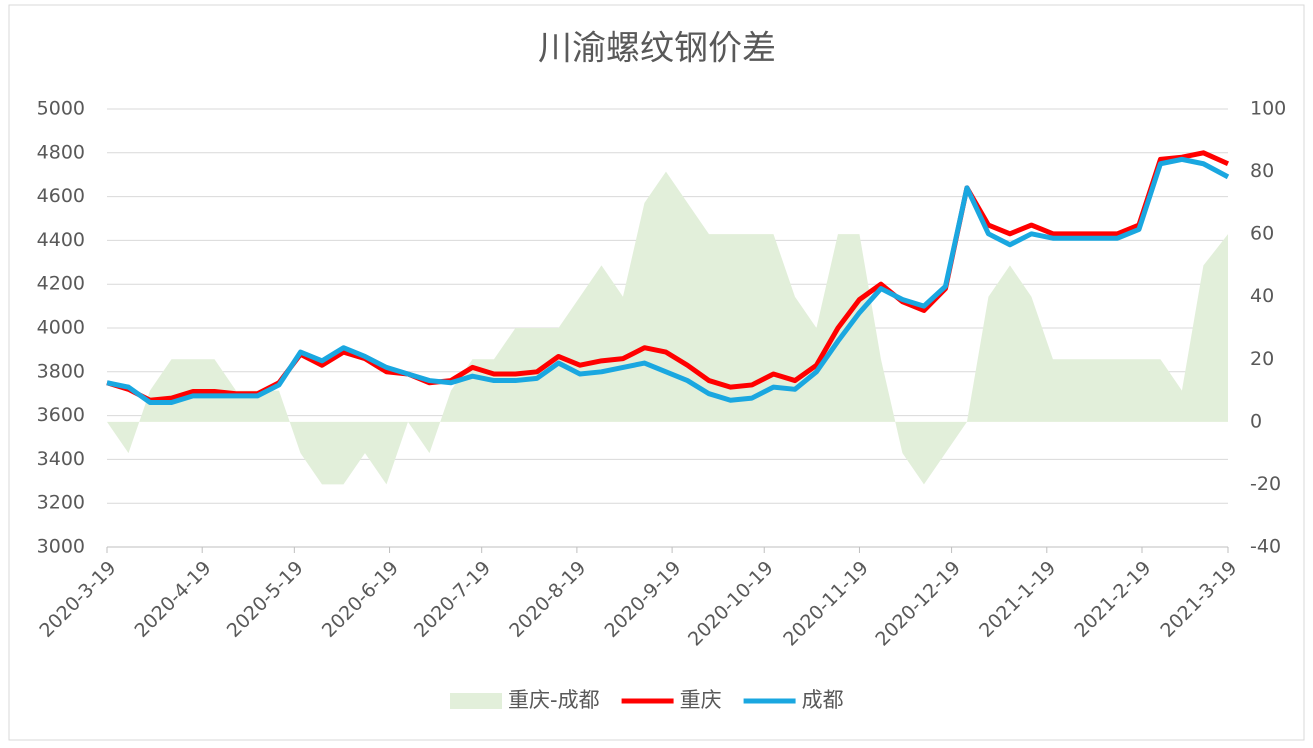 The height and width of the screenshot is (748, 1313). I want to click on y-tick-label: 3000, so click(61, 547).